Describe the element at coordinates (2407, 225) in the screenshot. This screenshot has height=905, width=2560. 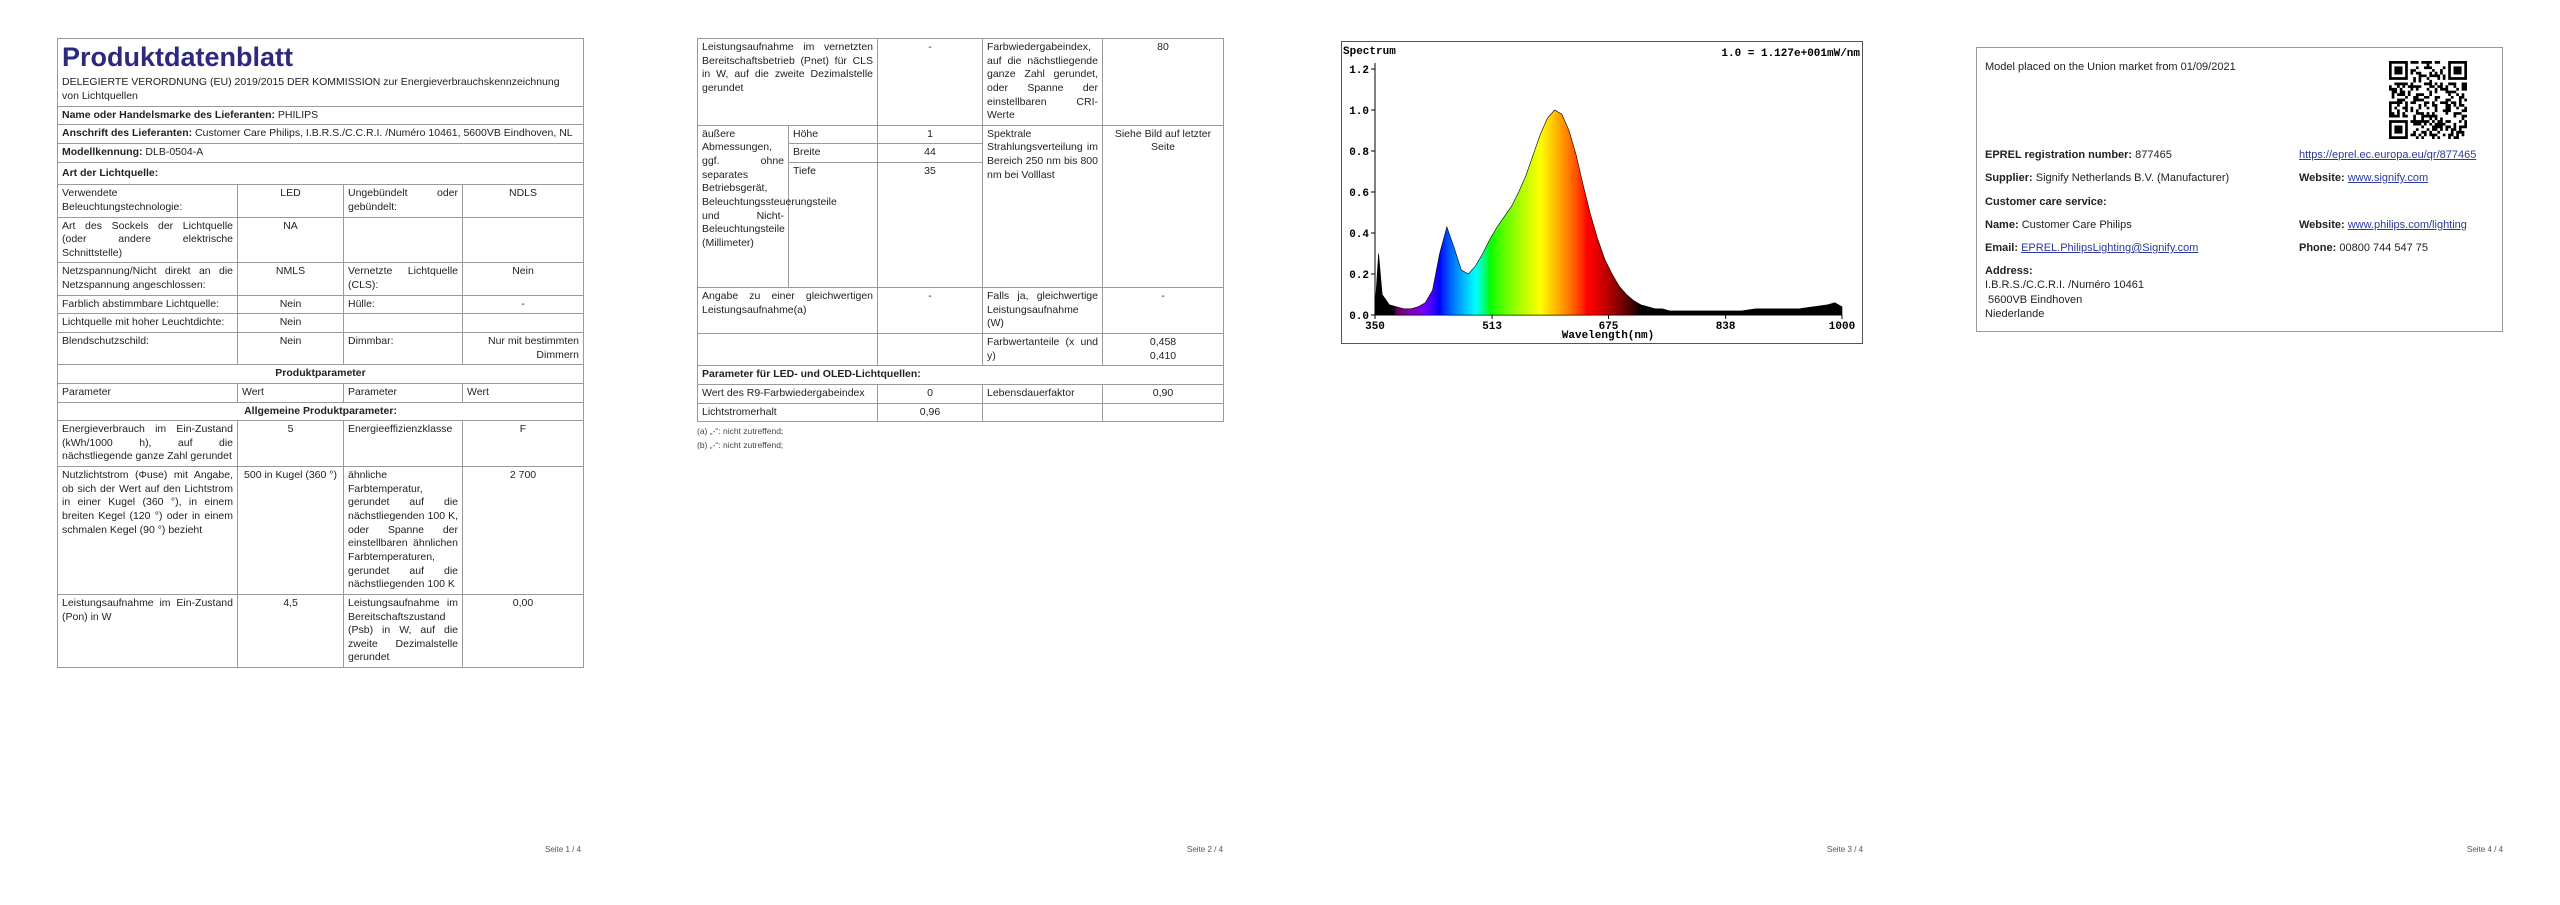
I see `website-link: www.philips.com/lighting` at that location.